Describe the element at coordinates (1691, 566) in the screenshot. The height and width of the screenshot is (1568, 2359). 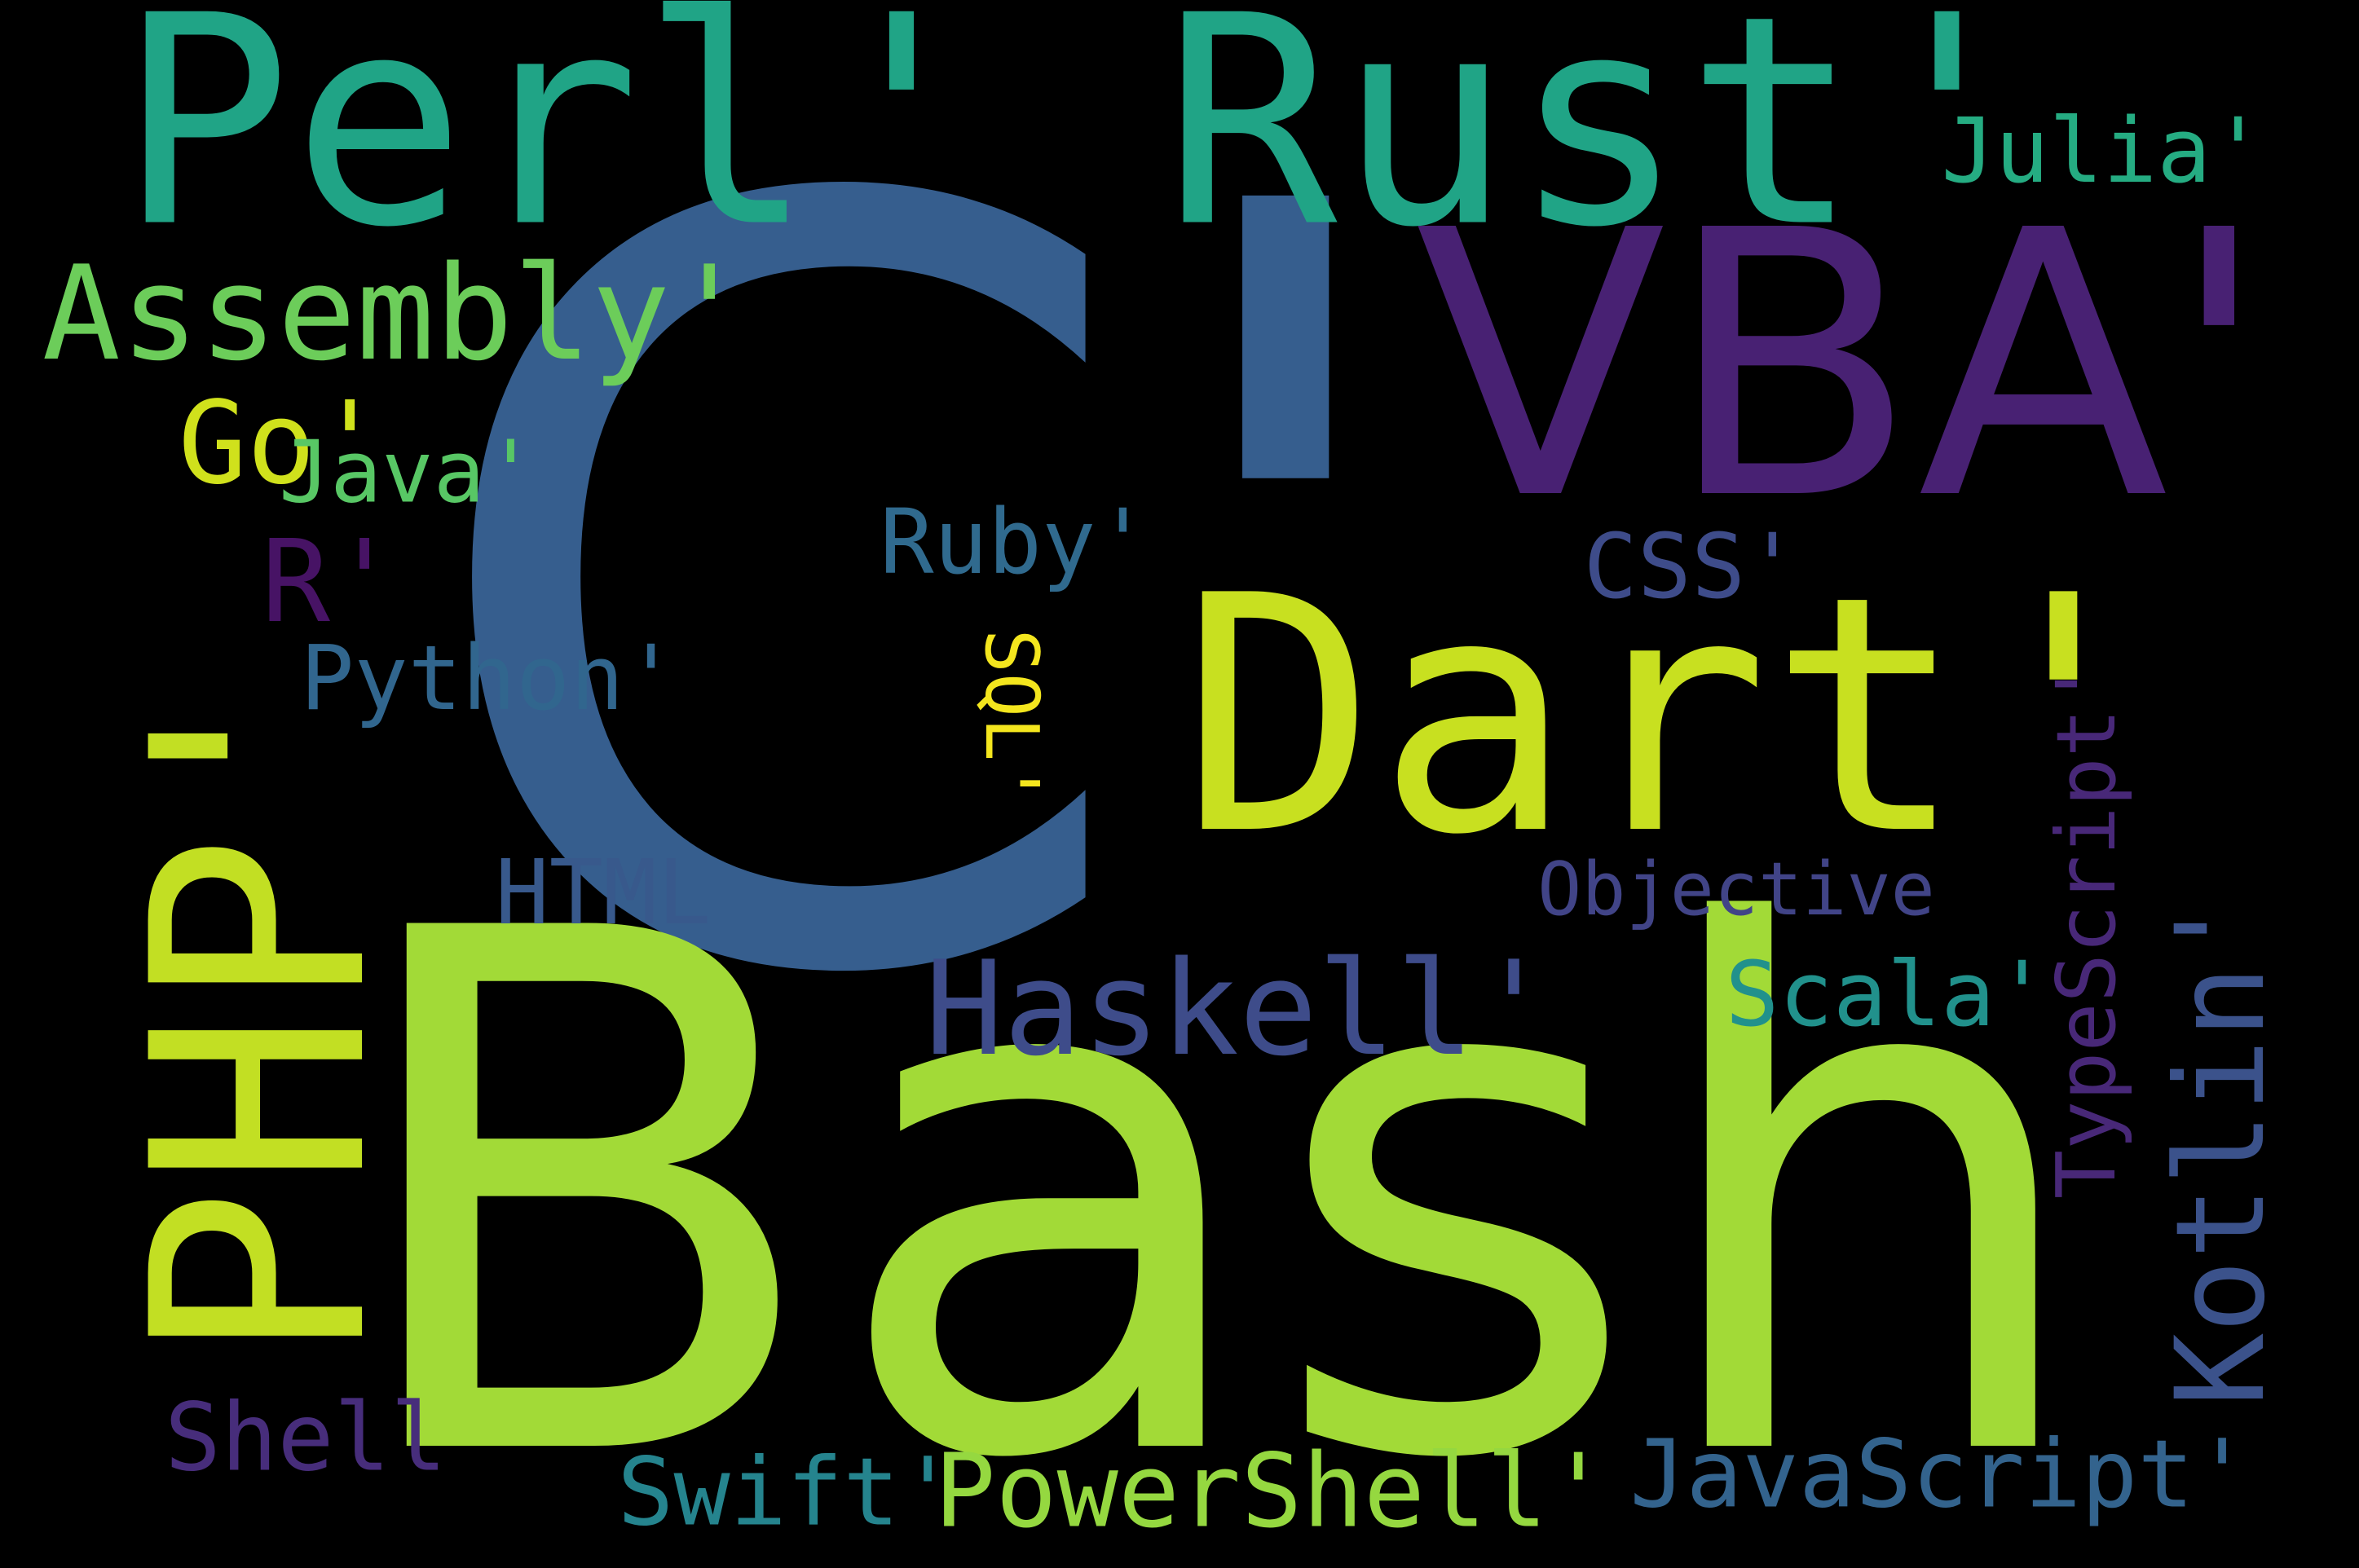
I see `word-css: CSS'` at that location.